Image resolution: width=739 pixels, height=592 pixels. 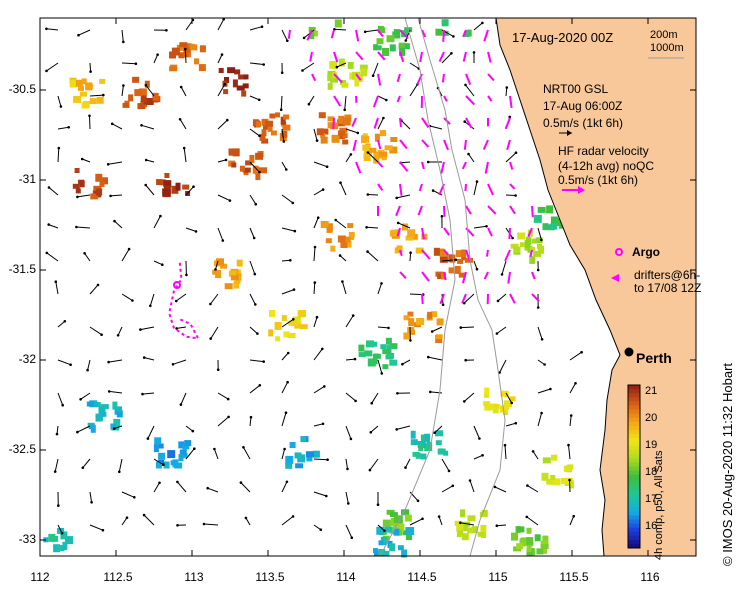 I want to click on x-tick-label: 112.5, so click(x=118, y=577).